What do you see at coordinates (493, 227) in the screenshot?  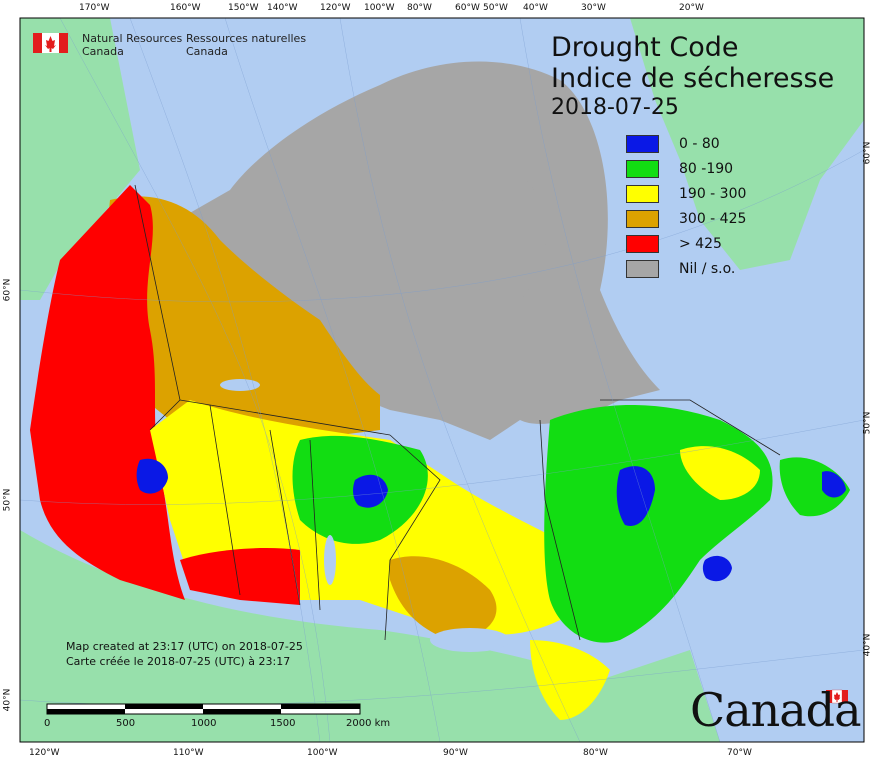 I see `nodata-baffin` at bounding box center [493, 227].